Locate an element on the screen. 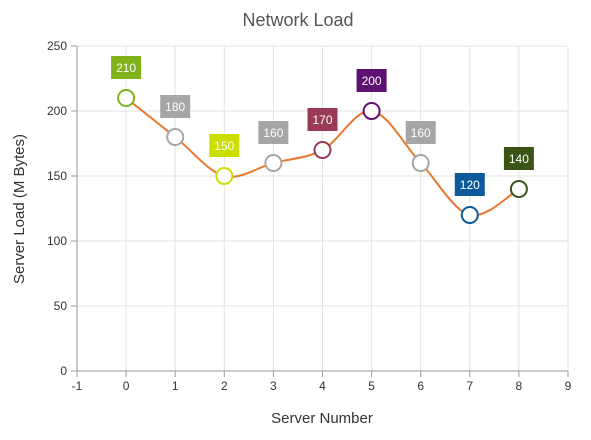 Image resolution: width=591 pixels, height=440 pixels. y-tick-label: 150 is located at coordinates (57, 176).